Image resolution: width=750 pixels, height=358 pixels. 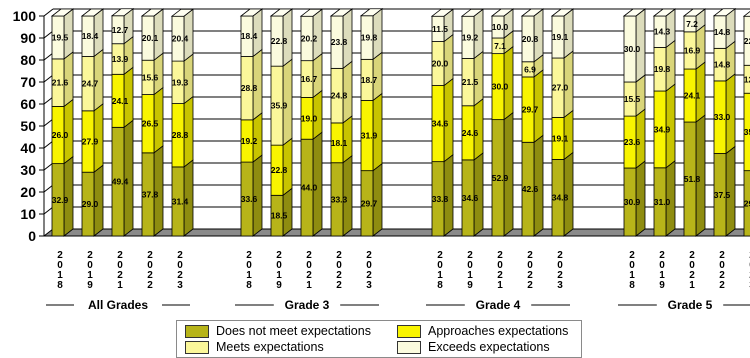 I want to click on data-label: 21.6, so click(x=60, y=83).